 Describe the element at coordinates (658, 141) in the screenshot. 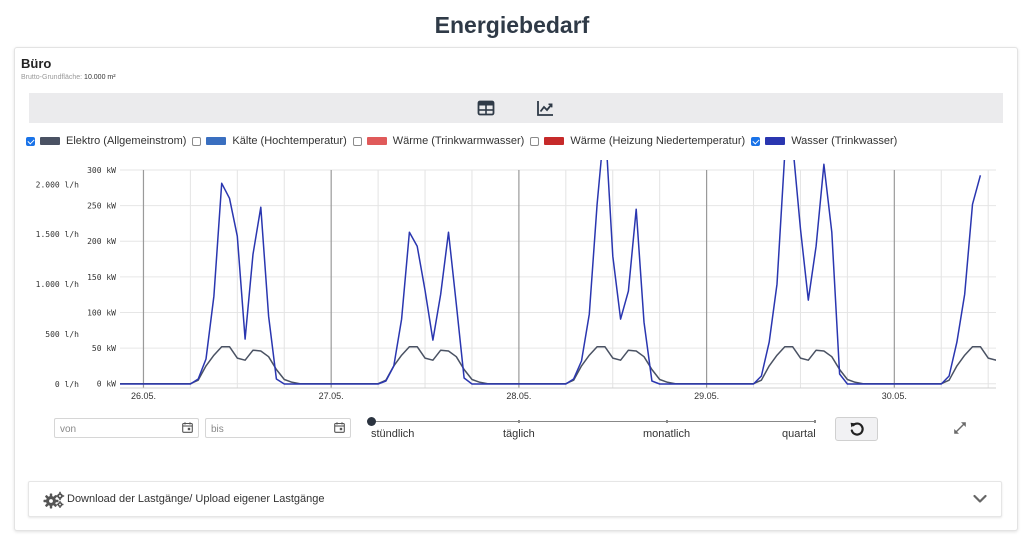

I see `legend-label: Wärme (Heizung Niedertemperatur)` at that location.